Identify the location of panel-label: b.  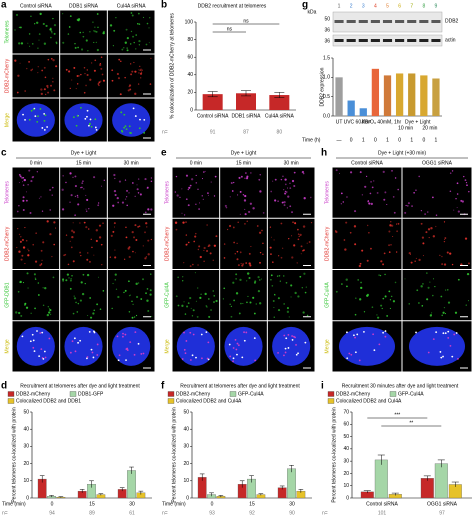
(164, 5).